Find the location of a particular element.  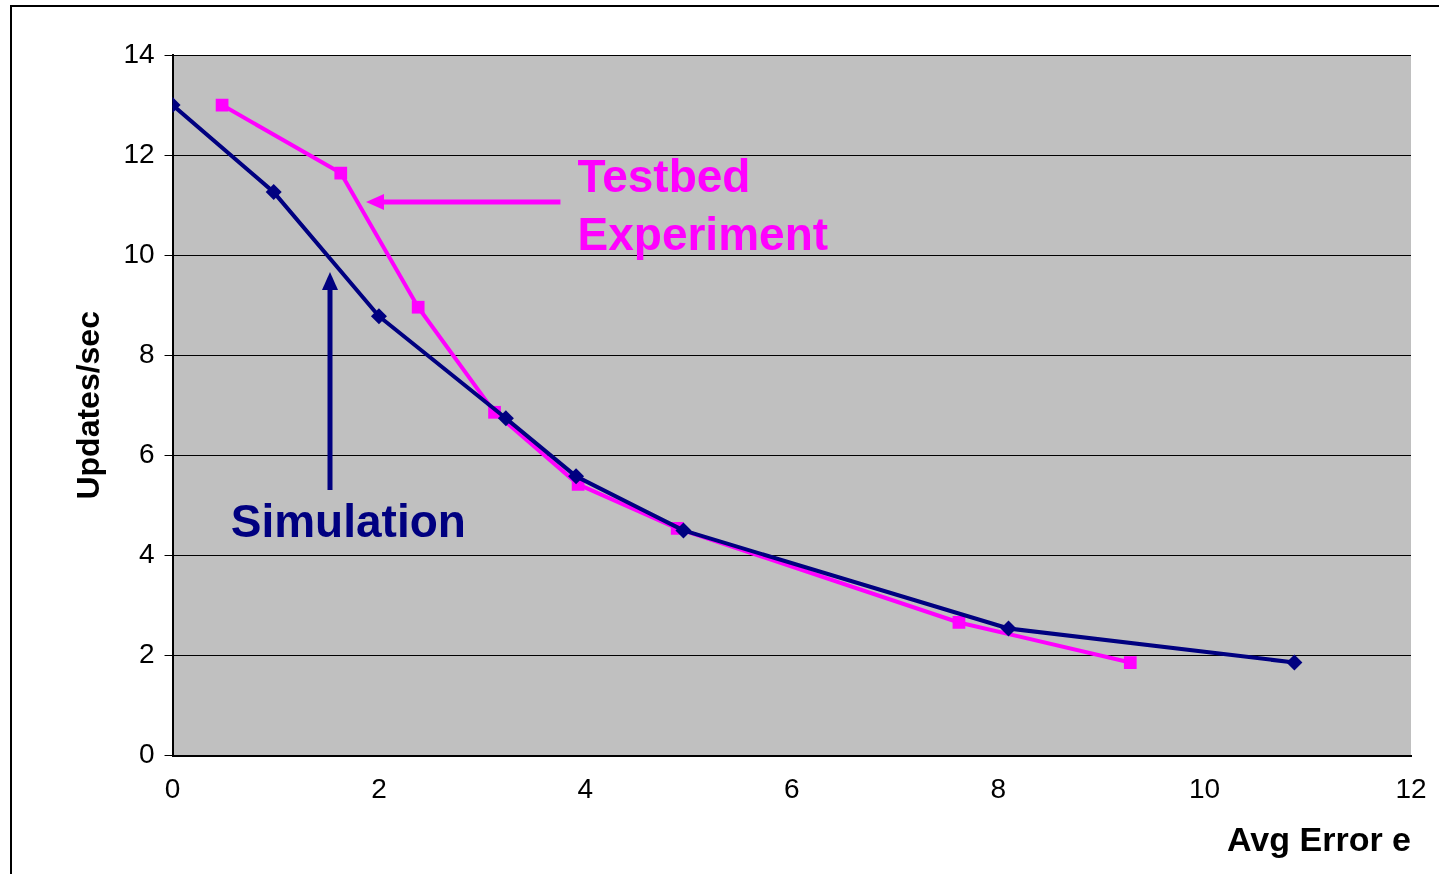

series-label: Simulation is located at coordinates (348, 521).